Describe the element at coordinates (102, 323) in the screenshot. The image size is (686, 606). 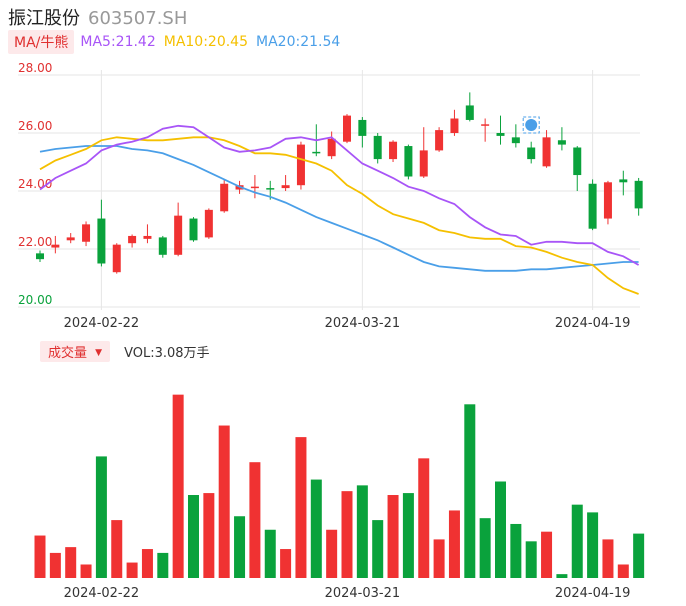
I see `x-tick-label: 2024-02-22` at that location.